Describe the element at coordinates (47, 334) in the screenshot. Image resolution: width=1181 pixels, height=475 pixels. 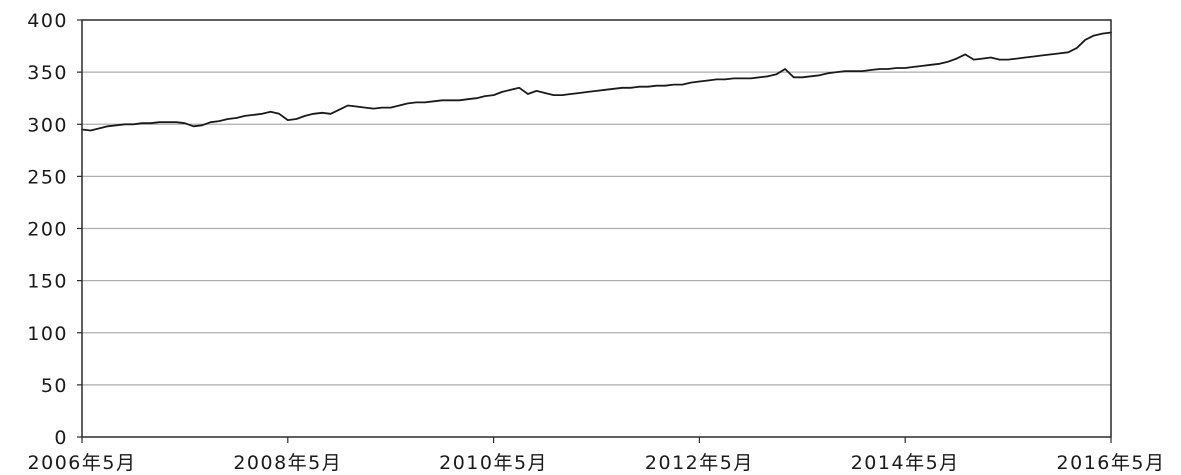
I see `y-tick-label: 100` at that location.